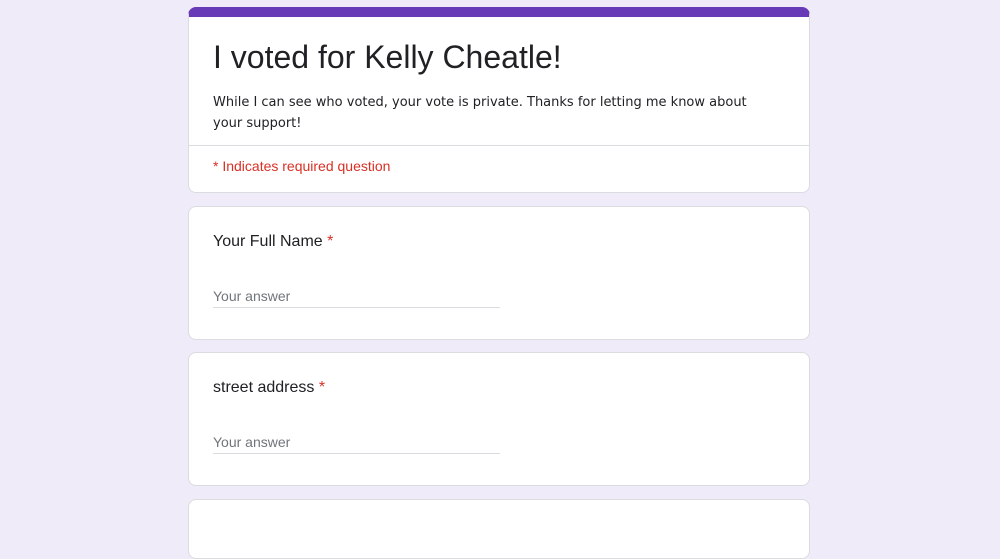 The image size is (1000, 559). What do you see at coordinates (264, 387) in the screenshot?
I see `question-text: street address` at bounding box center [264, 387].